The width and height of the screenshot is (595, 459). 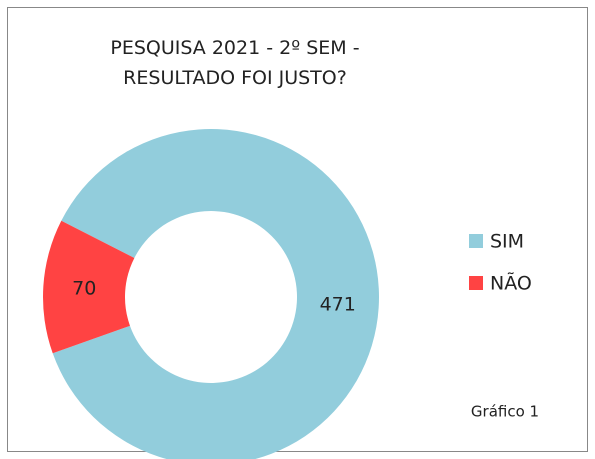 I want to click on legend-label: NÃO, so click(x=511, y=283).